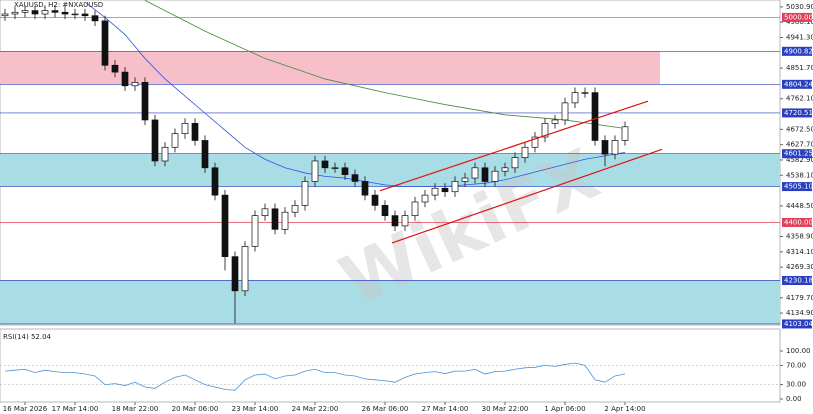 The image size is (813, 414). What do you see at coordinates (799, 22) in the screenshot?
I see `y-tick-label: 4986.10` at bounding box center [799, 22].